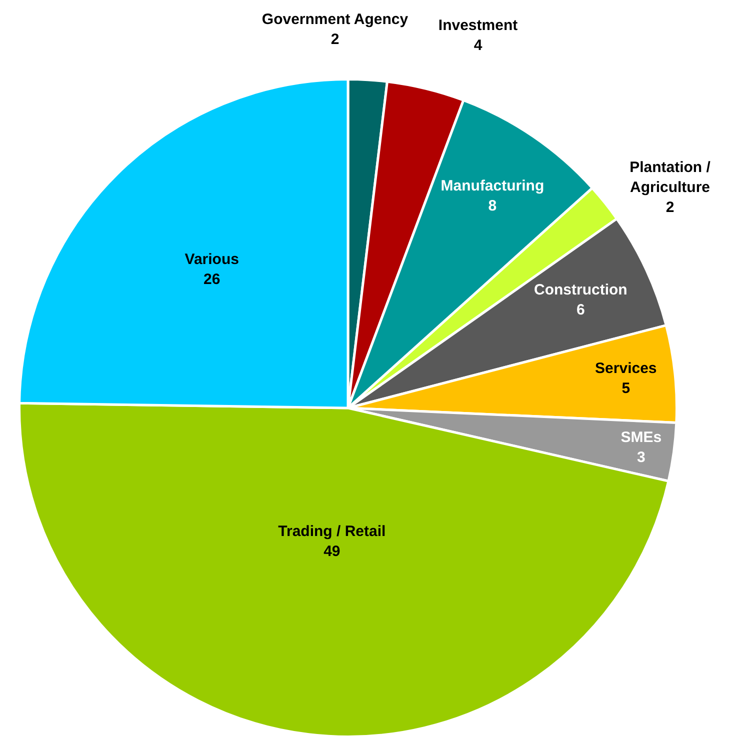 This screenshot has width=730, height=740. Describe the element at coordinates (626, 388) in the screenshot. I see `data-label: 5` at that location.